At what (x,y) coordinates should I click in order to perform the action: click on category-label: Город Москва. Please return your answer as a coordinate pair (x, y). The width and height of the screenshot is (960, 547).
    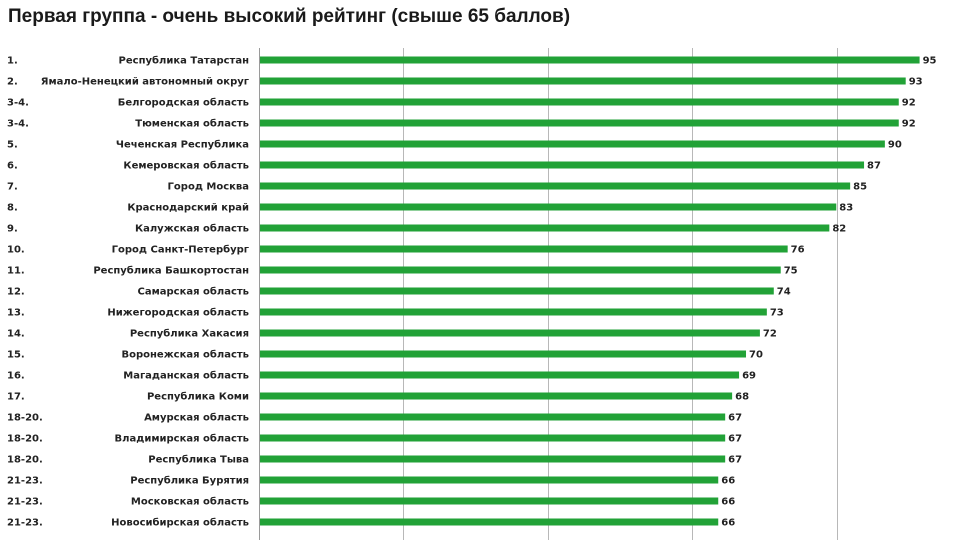
    Looking at the image, I should click on (208, 187).